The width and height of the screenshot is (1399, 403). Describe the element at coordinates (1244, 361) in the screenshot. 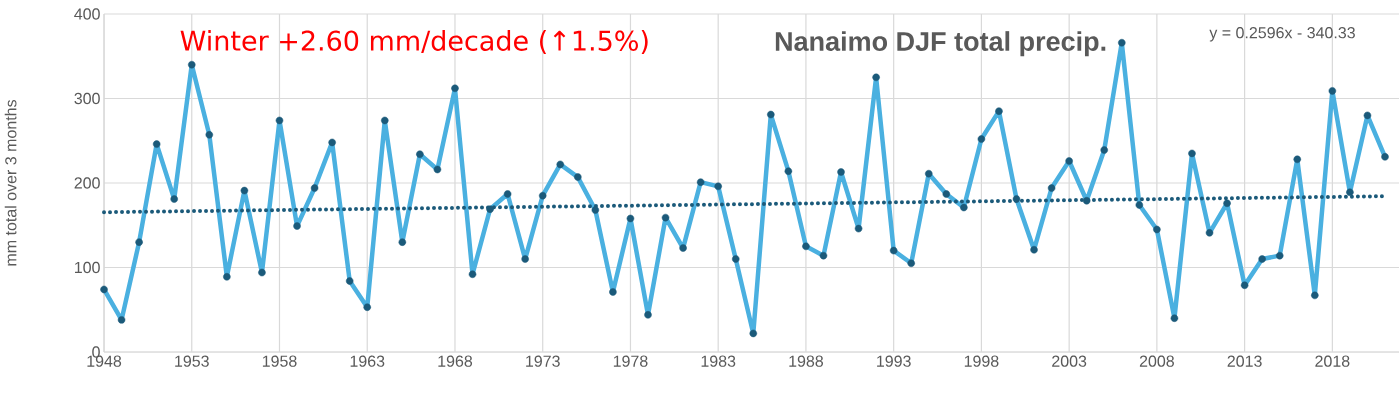

I see `x-tick-label: 2013` at that location.